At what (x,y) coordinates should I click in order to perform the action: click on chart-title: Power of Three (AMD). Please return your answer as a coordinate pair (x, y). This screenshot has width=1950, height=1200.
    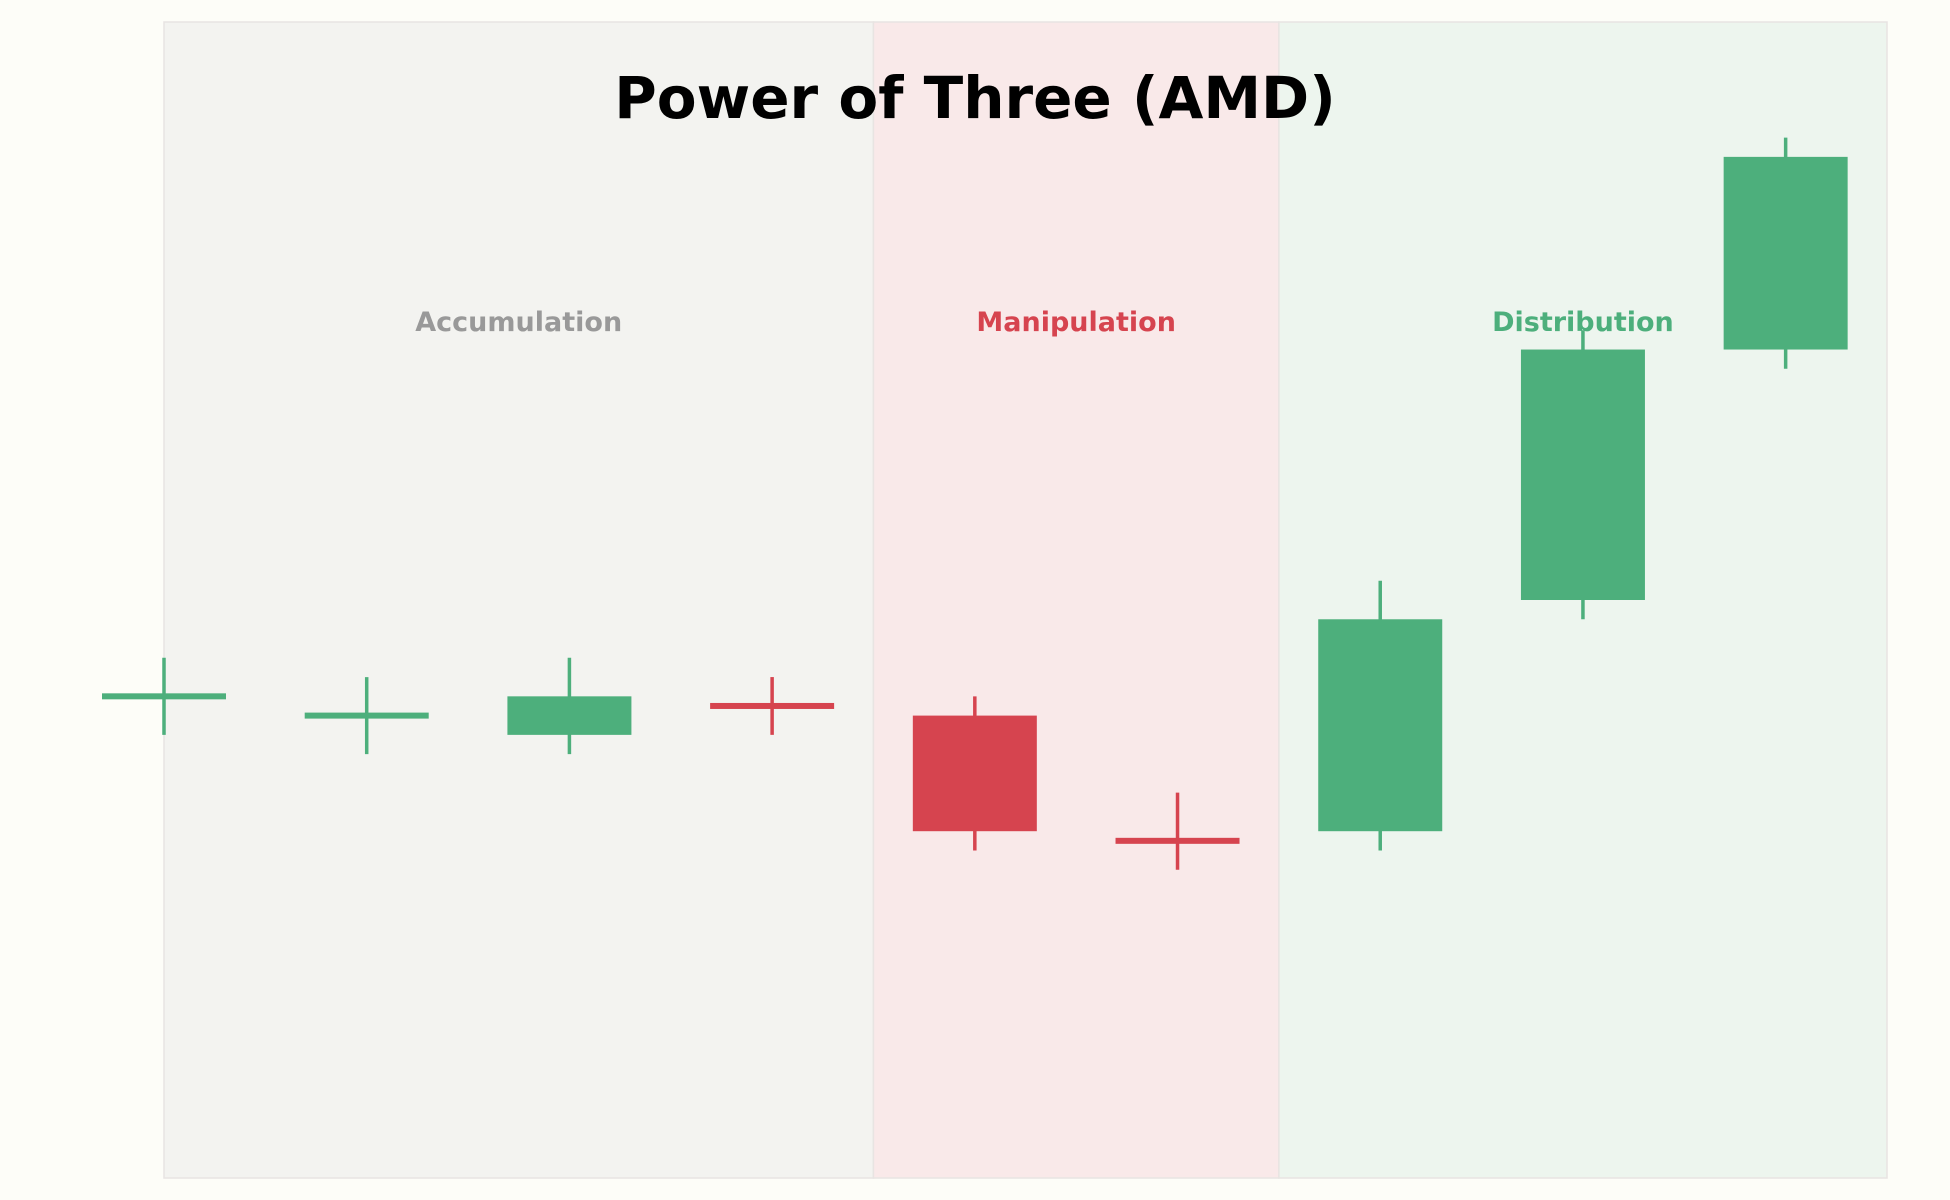
    Looking at the image, I should click on (974, 98).